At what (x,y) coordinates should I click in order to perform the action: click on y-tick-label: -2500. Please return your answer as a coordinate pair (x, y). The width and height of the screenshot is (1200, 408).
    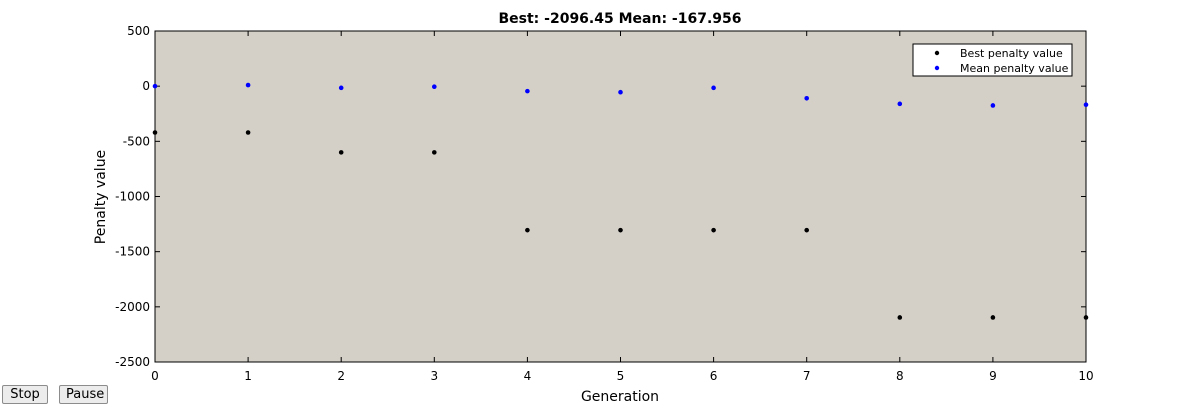
    Looking at the image, I should click on (132, 362).